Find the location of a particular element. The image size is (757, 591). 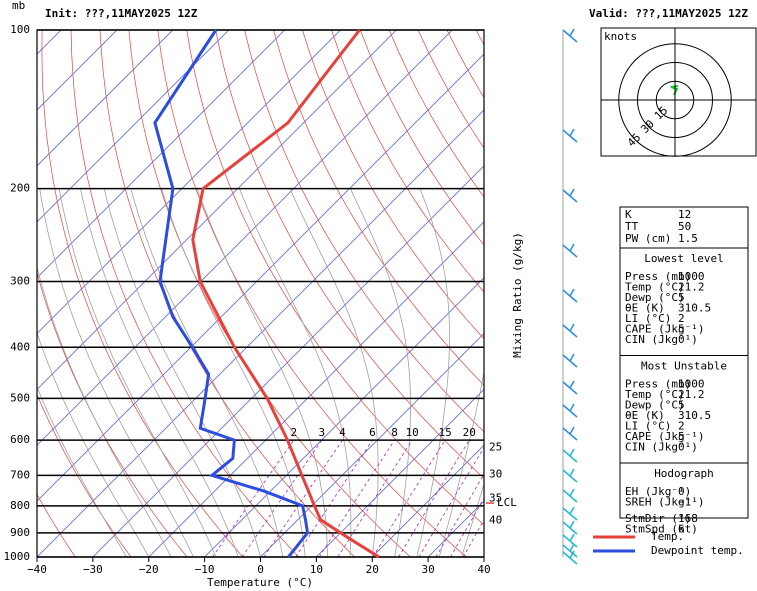

x-tick-label: 30 is located at coordinates (428, 569).